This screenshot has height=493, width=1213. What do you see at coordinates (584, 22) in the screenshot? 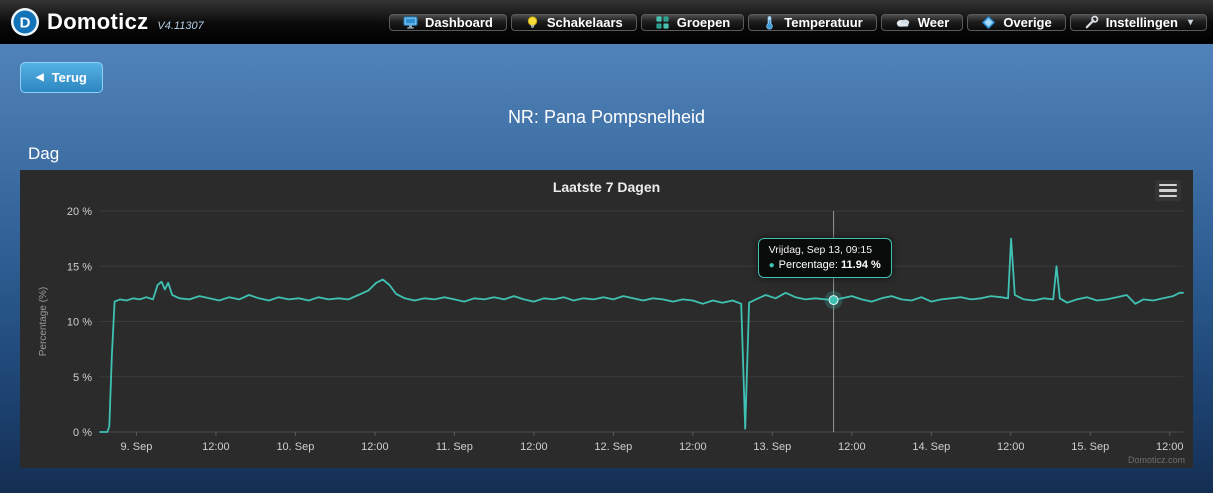
I see `nav-label: Schakelaars` at bounding box center [584, 22].